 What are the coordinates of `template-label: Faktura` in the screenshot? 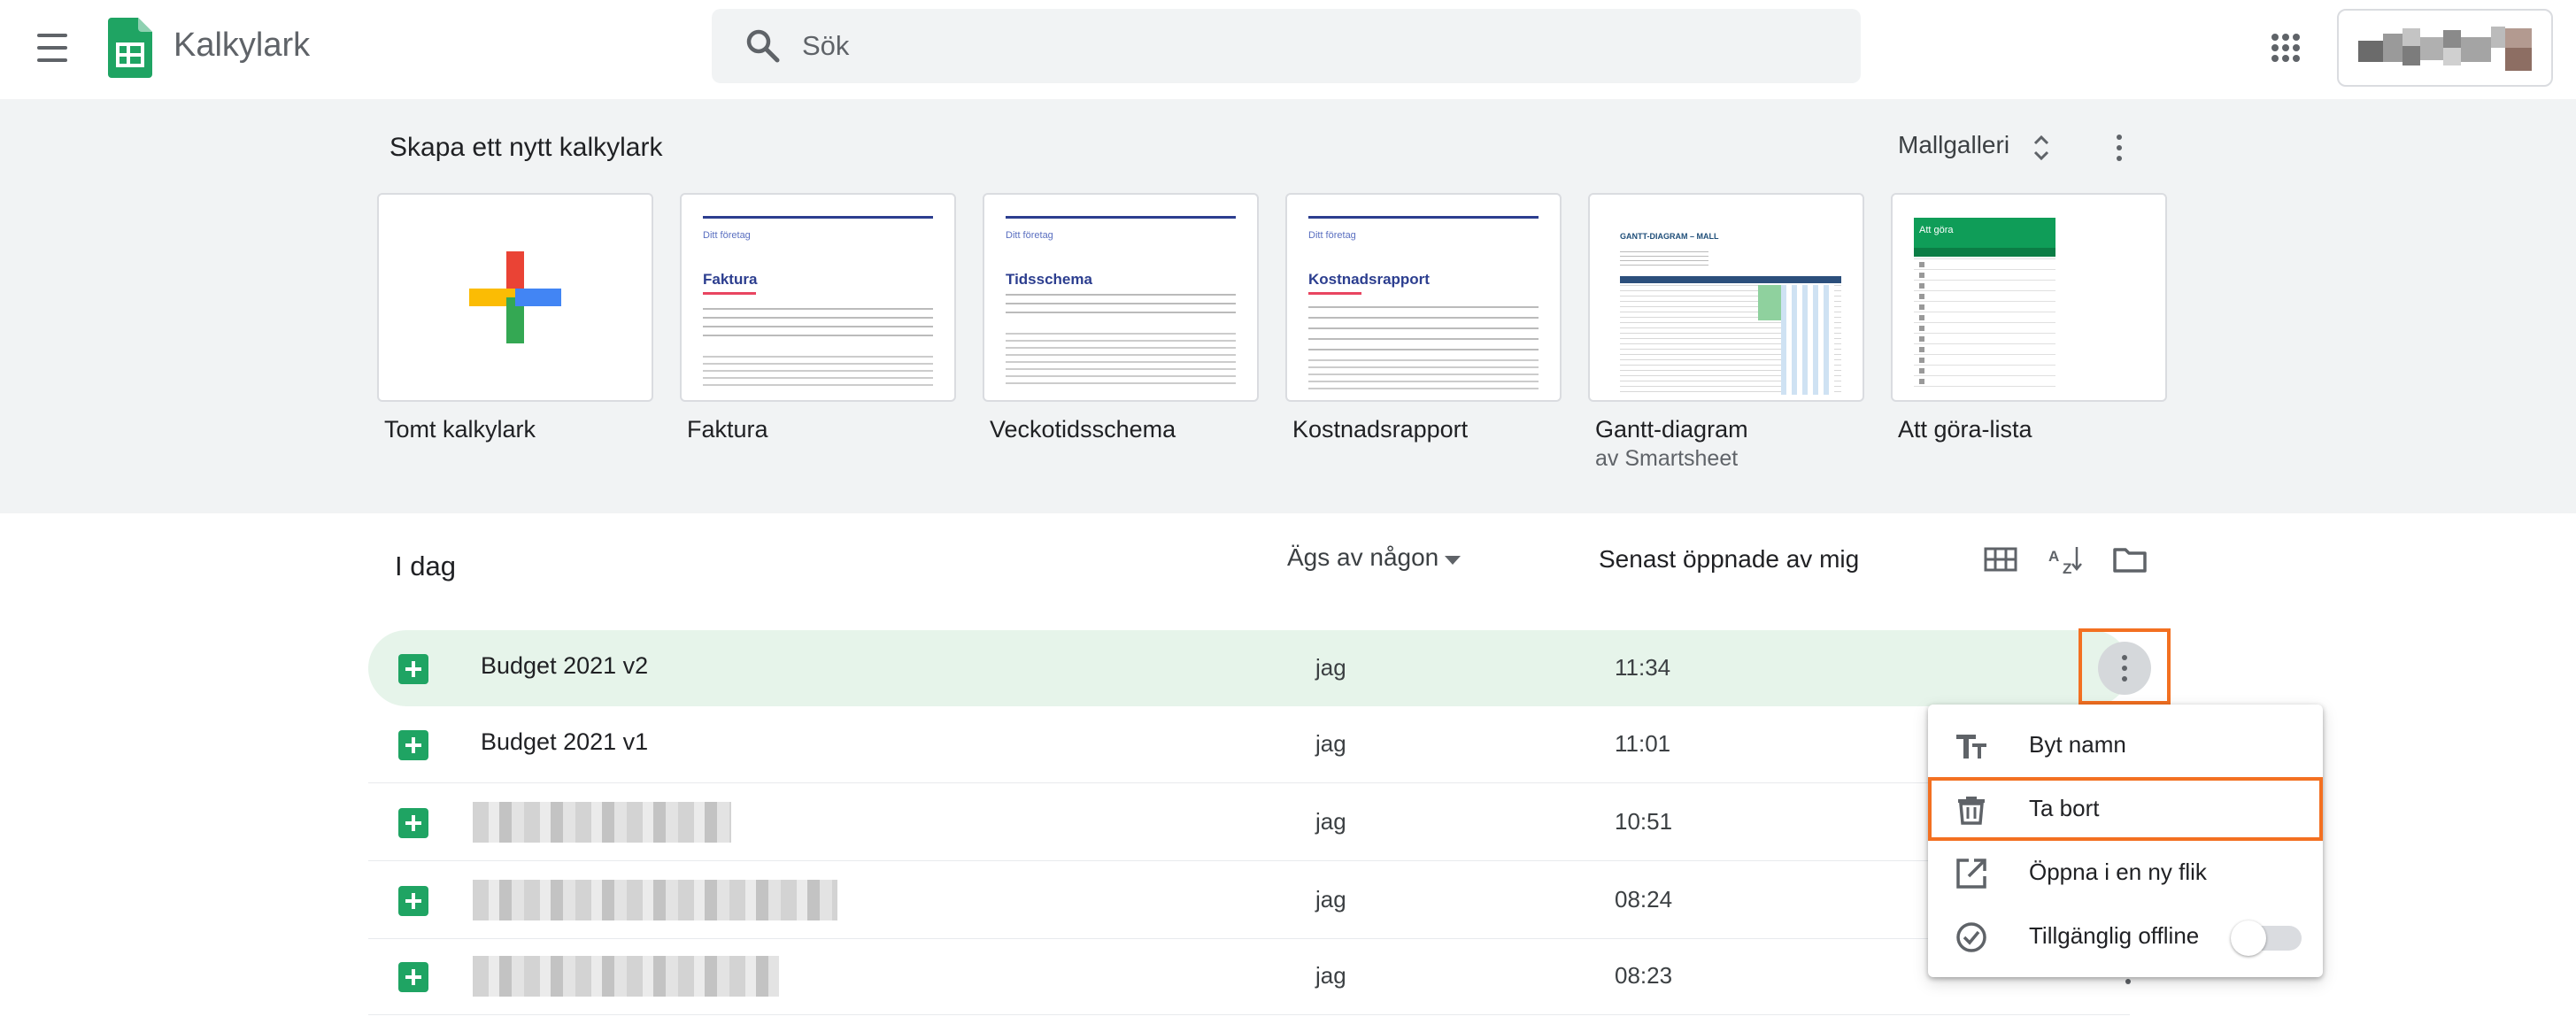 It's located at (727, 429).